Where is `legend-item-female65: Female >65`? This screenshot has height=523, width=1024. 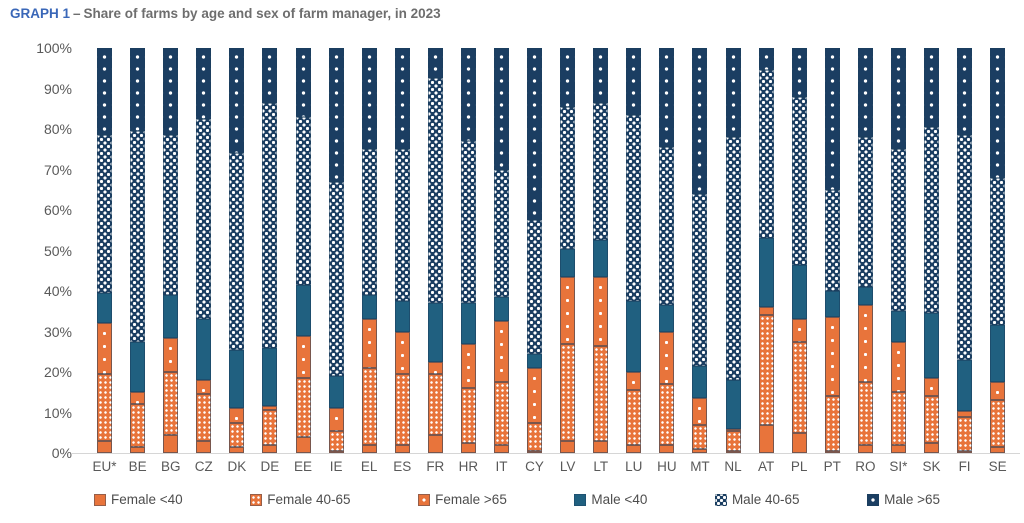
legend-item-female65: Female >65 is located at coordinates (462, 499).